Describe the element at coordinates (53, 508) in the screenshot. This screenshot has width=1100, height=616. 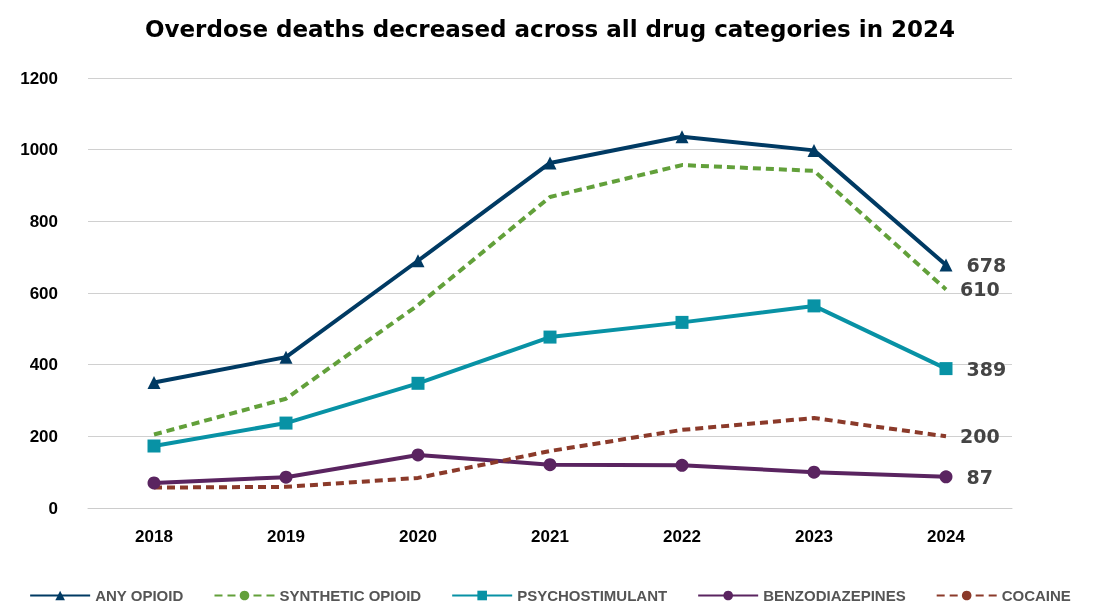
I see `y-tick-label: 0` at that location.